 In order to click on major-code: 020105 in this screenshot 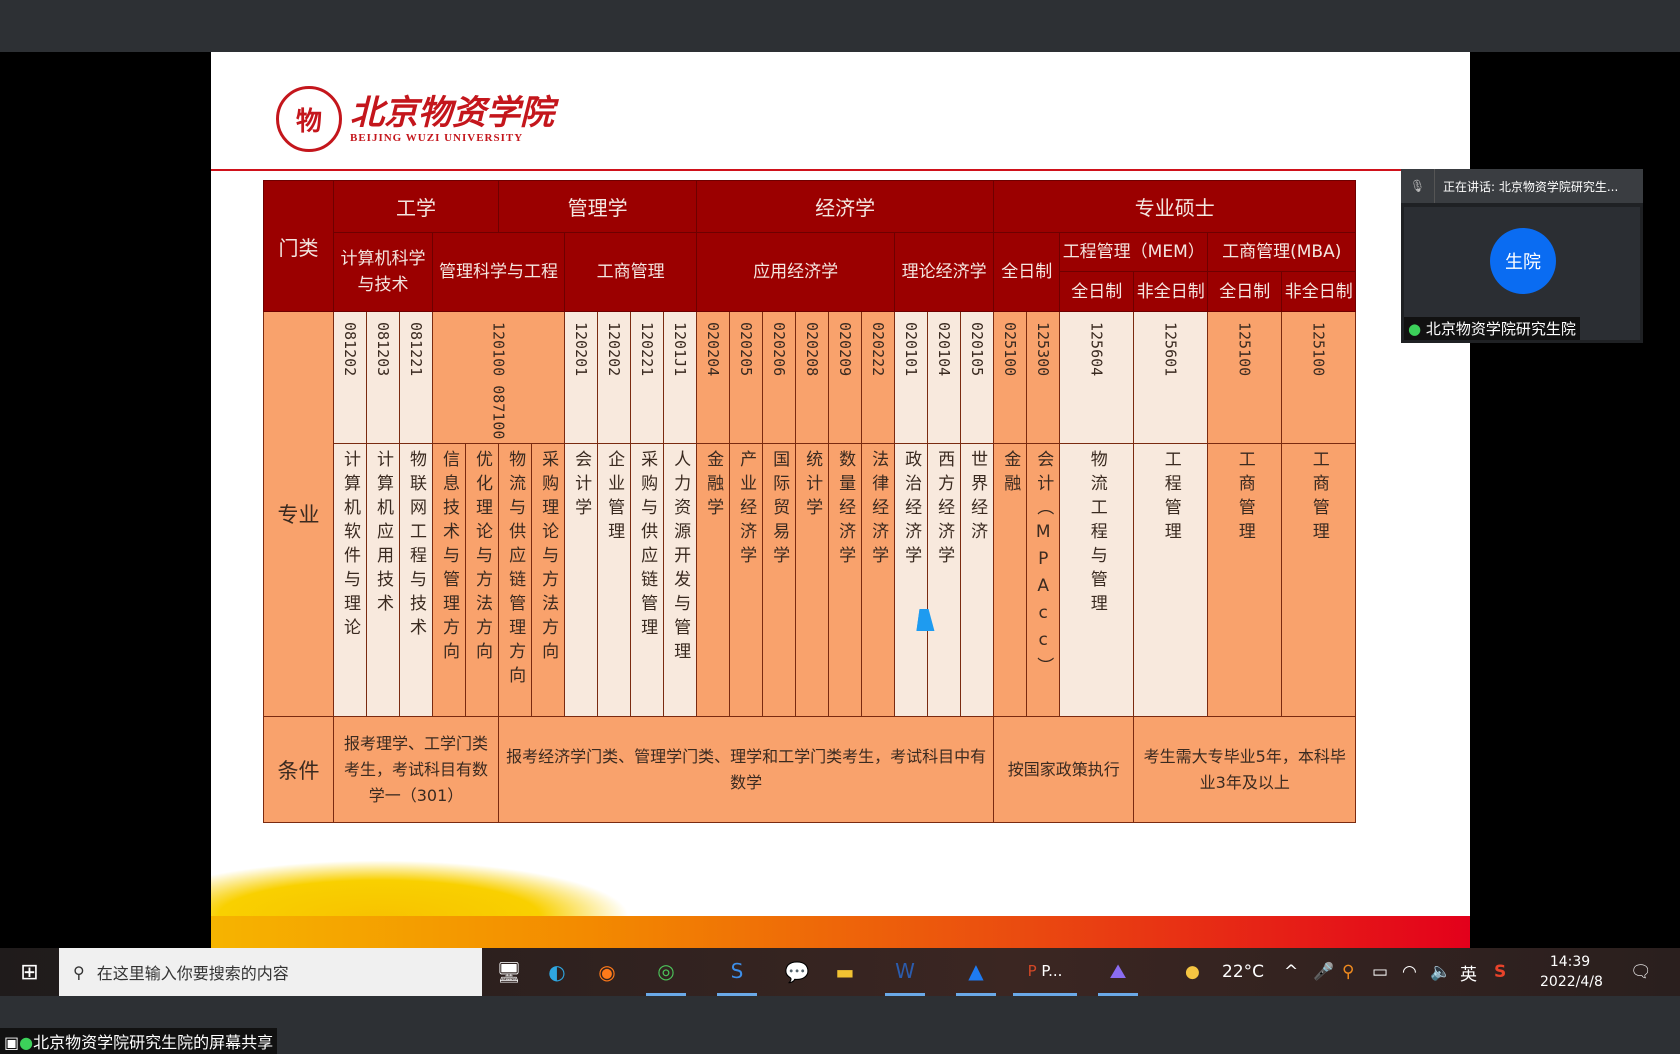, I will do `click(977, 377)`.